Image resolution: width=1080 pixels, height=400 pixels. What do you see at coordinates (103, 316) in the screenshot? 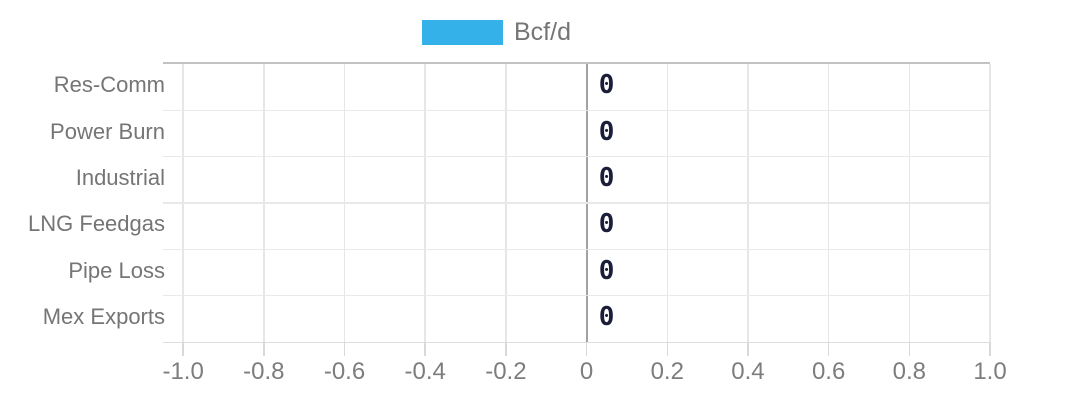
I see `y-category-label: Mex Exports` at bounding box center [103, 316].